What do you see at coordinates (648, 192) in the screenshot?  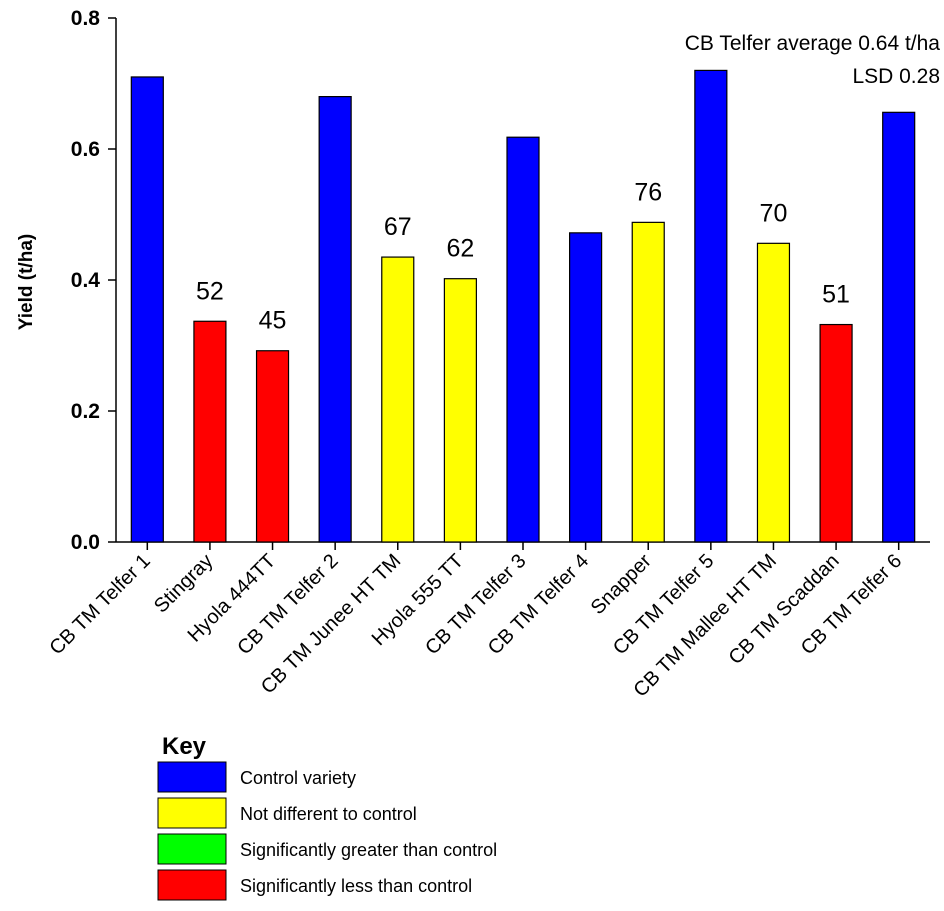 I see `data-label: 76` at bounding box center [648, 192].